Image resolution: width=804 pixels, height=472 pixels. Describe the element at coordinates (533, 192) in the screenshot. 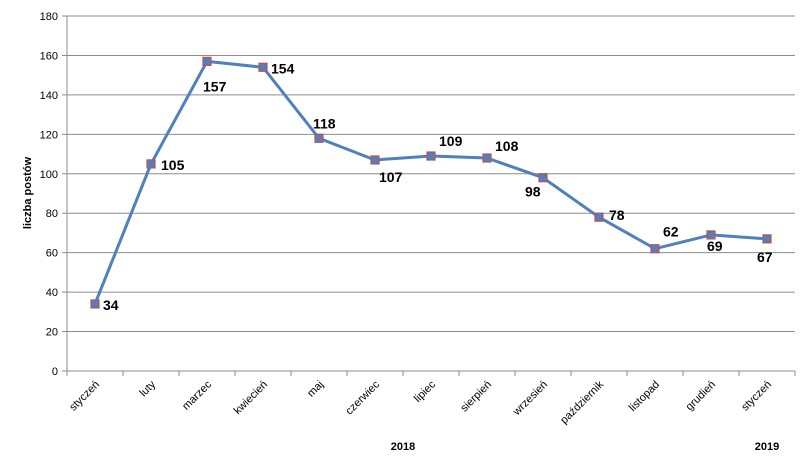

I see `data-label: 98` at that location.